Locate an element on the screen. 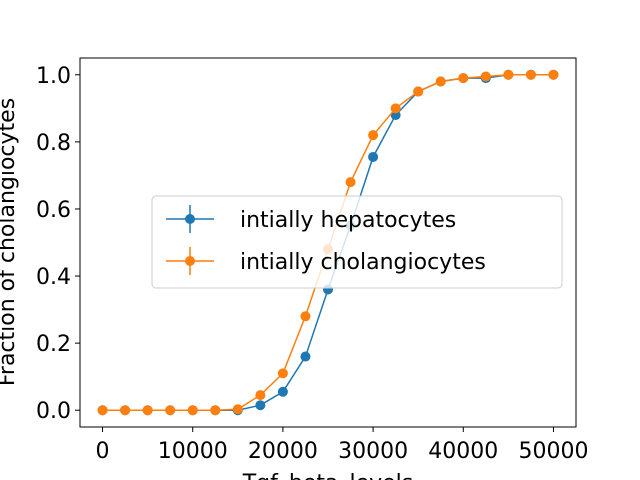 The width and height of the screenshot is (640, 480). legend-label-hepatocytes: intially hepatocytes is located at coordinates (348, 220).